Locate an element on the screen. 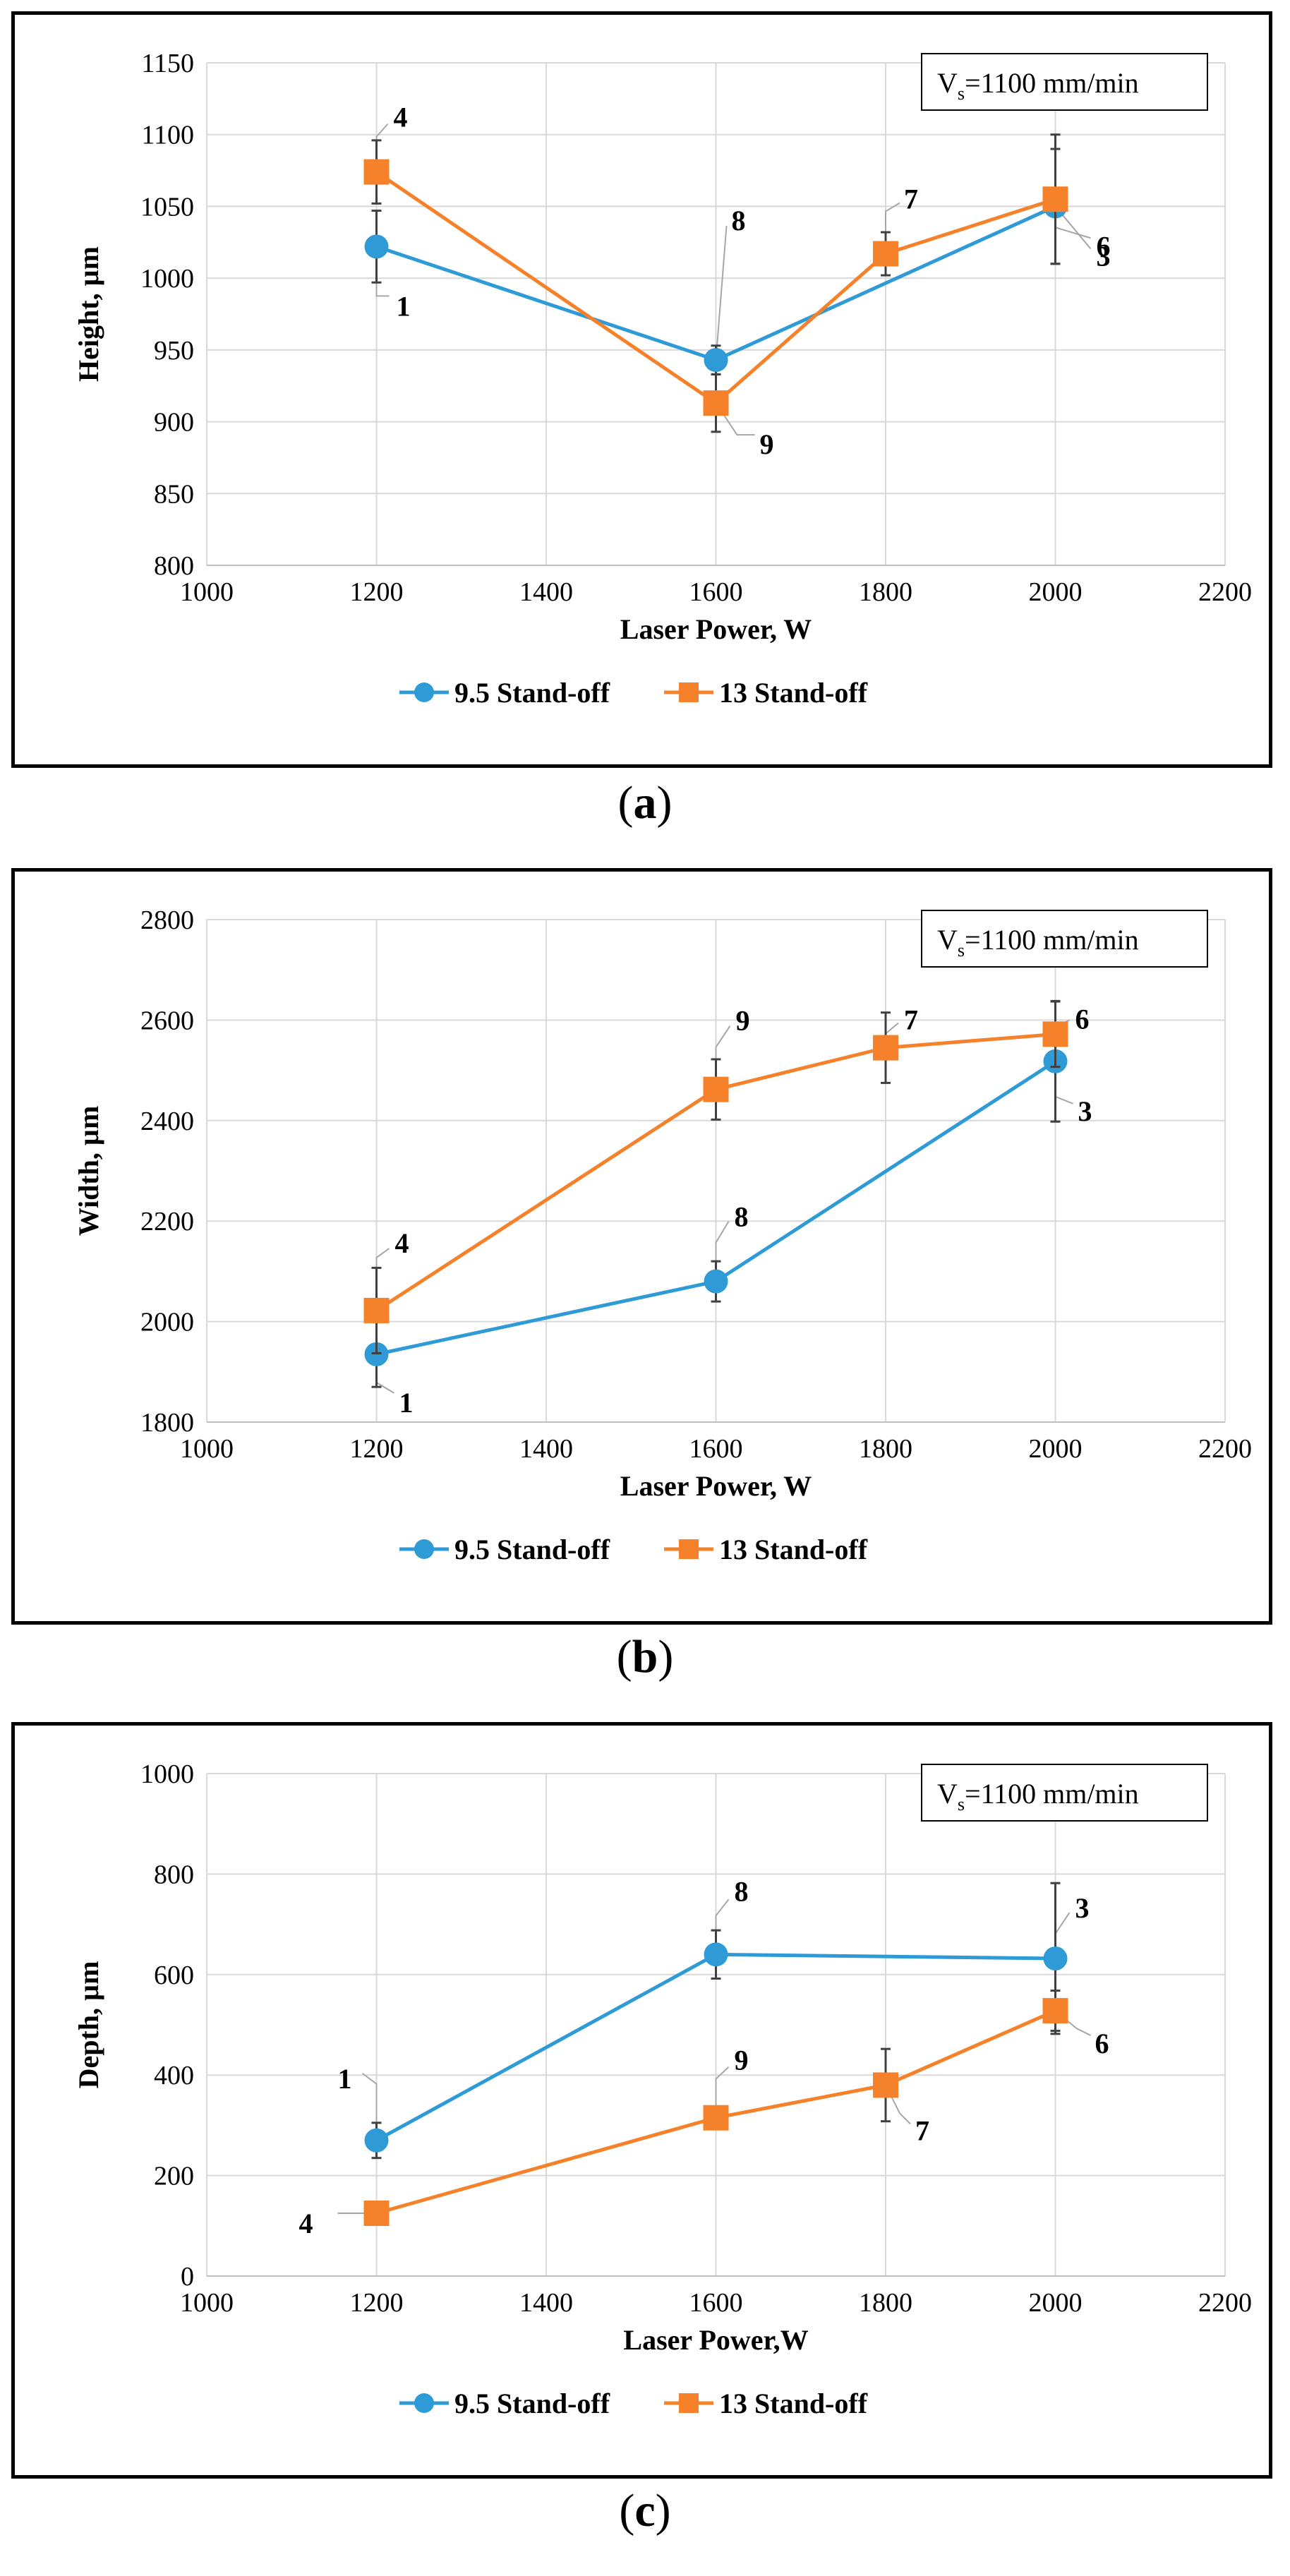 Image resolution: width=1290 pixels, height=2576 pixels. x-axis-label: Laser Power,W is located at coordinates (715, 2340).